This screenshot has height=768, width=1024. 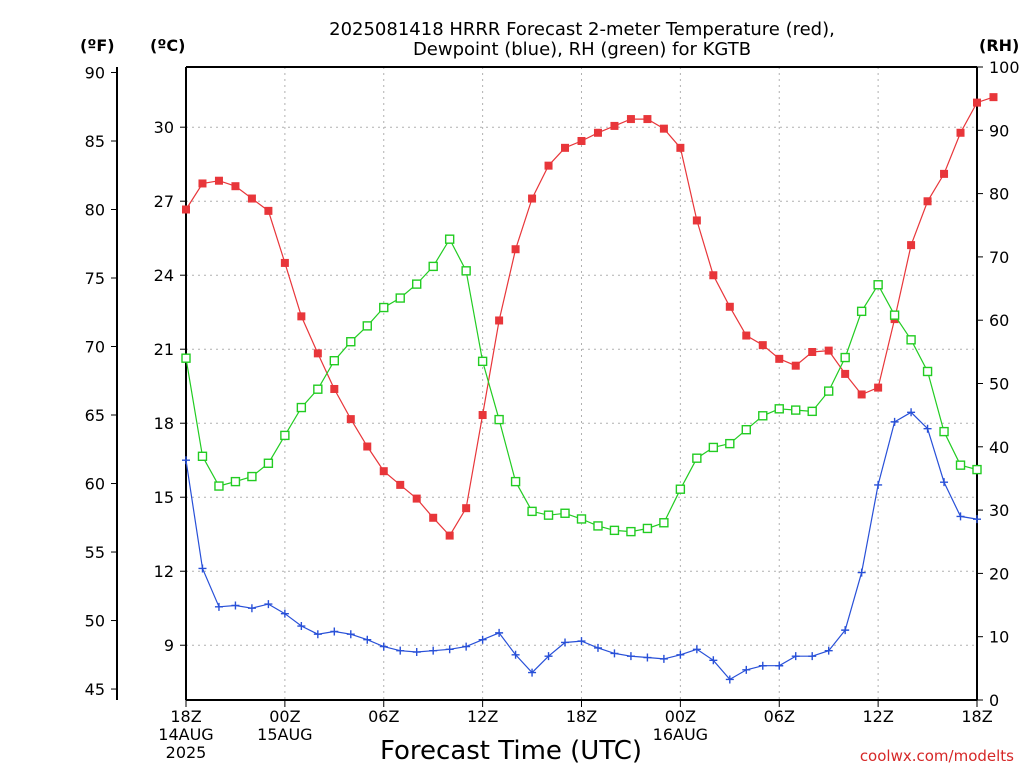 I want to click on fahrenheit-unit-label: (ºF), so click(x=97, y=45).